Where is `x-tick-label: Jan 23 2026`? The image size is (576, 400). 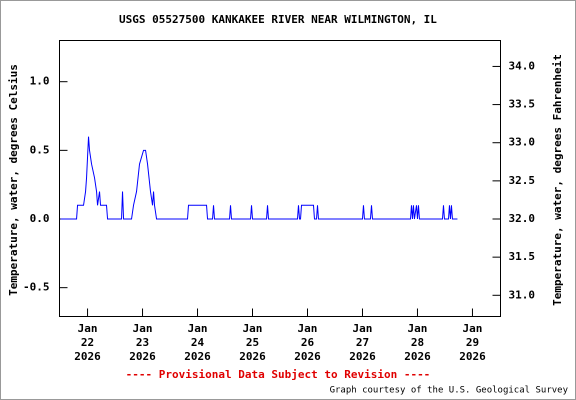 x-tick-label: Jan 23 2026 is located at coordinates (142, 342).